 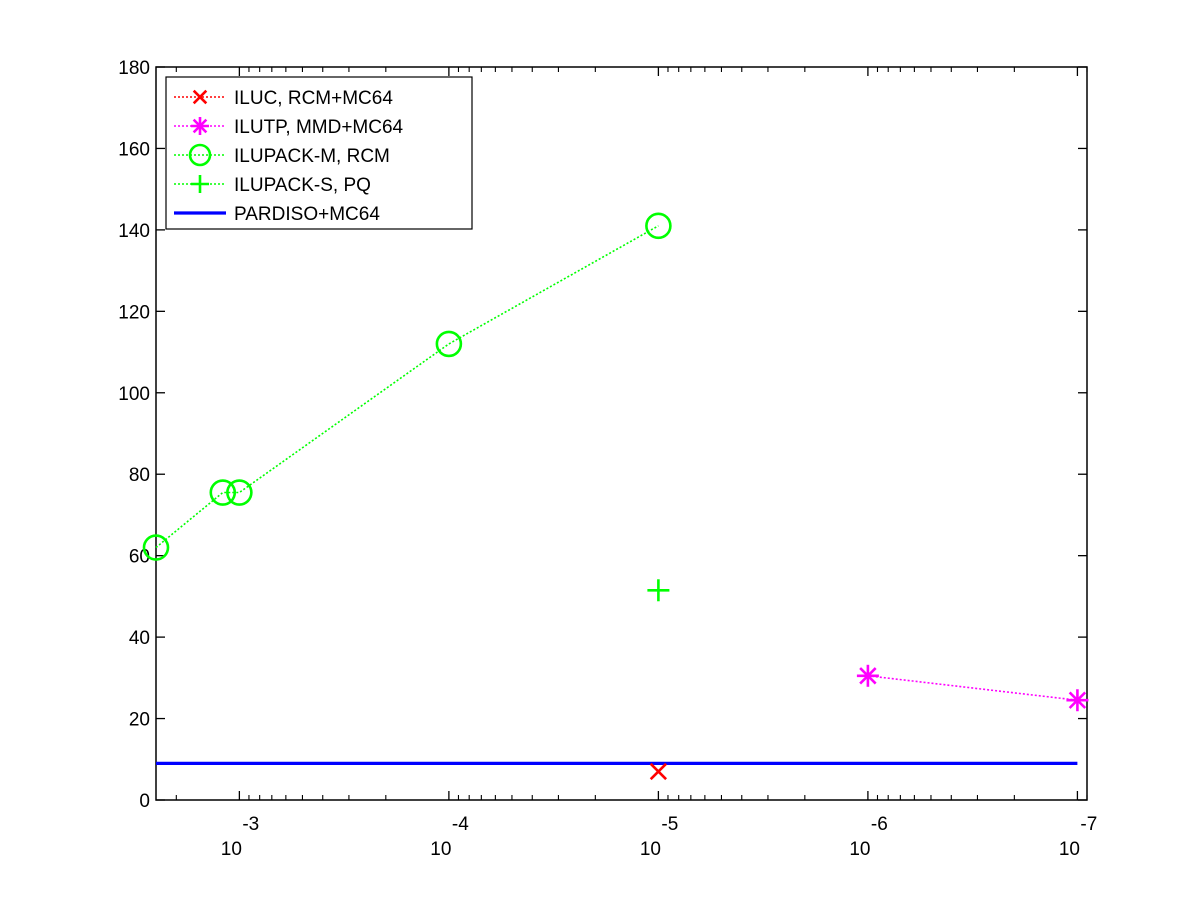 I want to click on legend-label: ILUC, RCM+MC64, so click(x=313, y=98).